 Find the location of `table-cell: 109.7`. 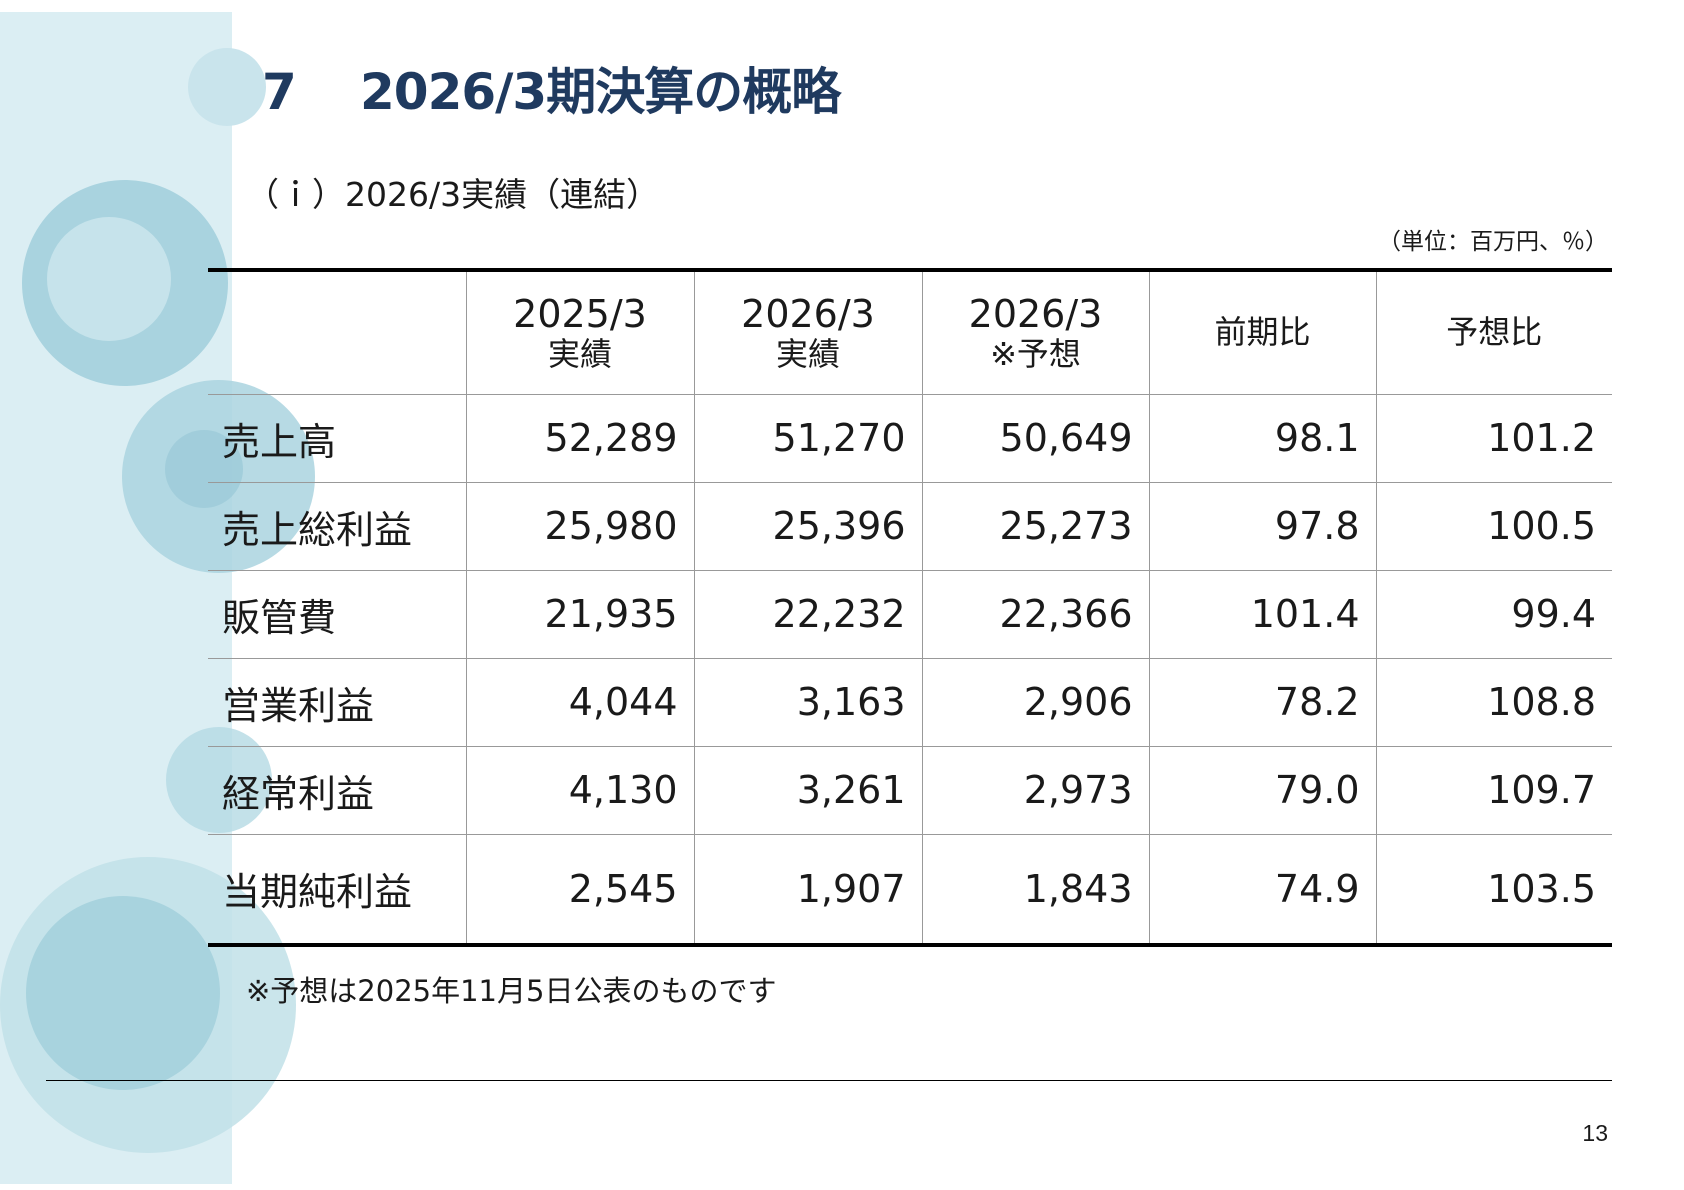

table-cell: 109.7 is located at coordinates (1493, 790).